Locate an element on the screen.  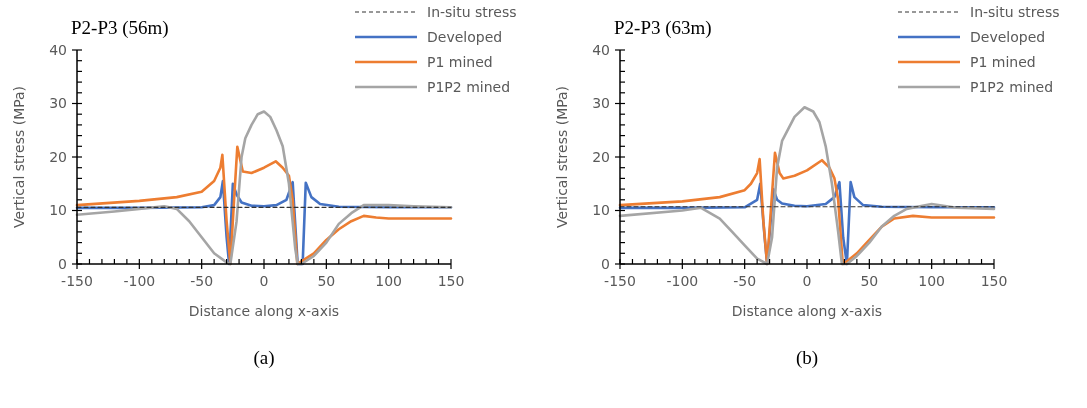
chart-title: P2-P3 (63m) is located at coordinates (663, 28).